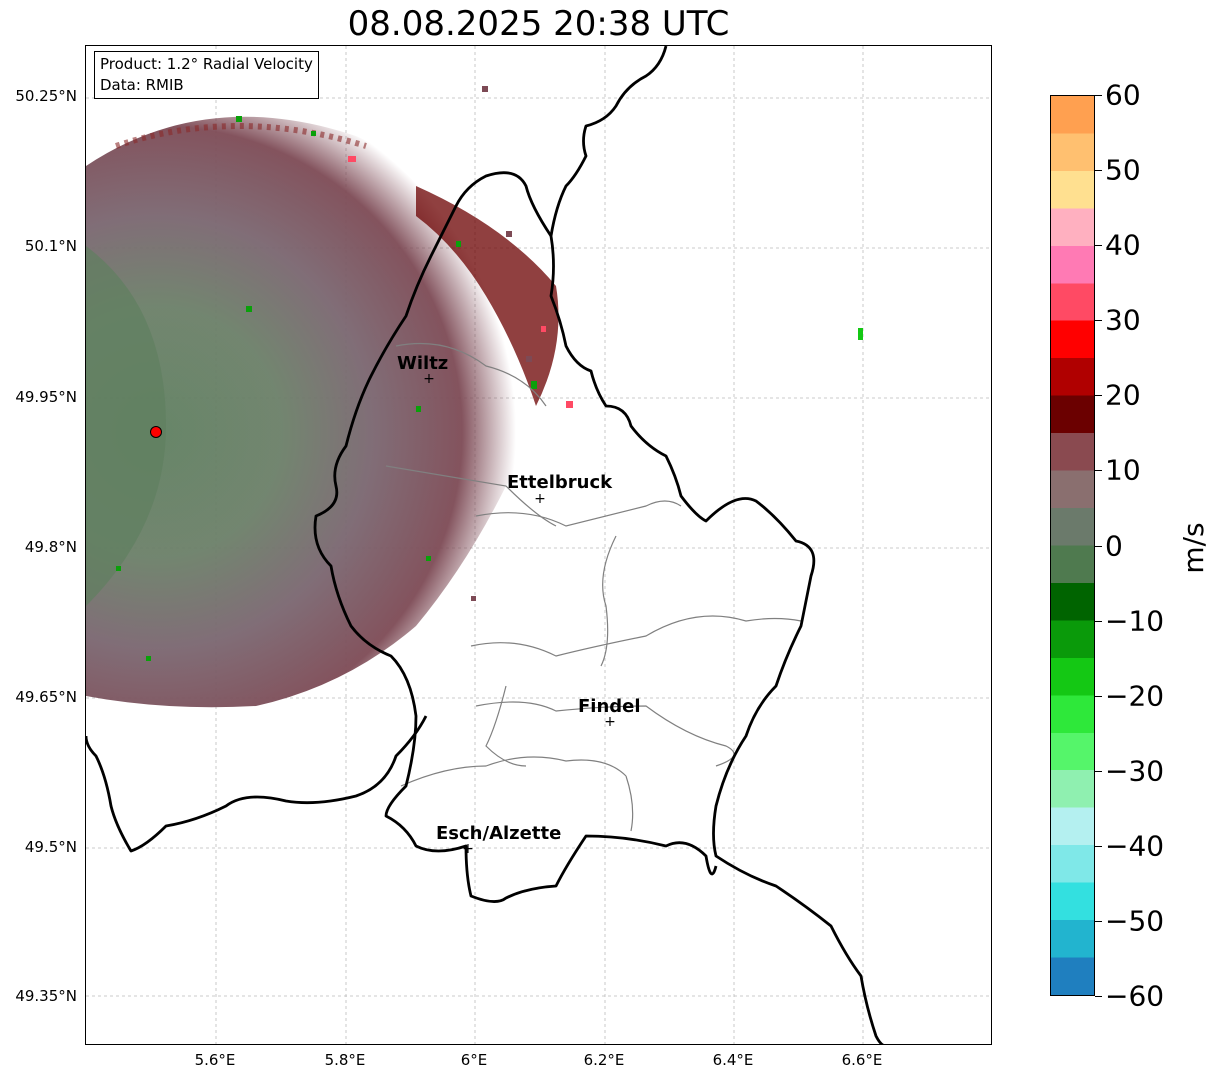 This screenshot has width=1207, height=1081. What do you see at coordinates (1123, 170) in the screenshot?
I see `colorbar-tick-label: 50` at bounding box center [1123, 170].